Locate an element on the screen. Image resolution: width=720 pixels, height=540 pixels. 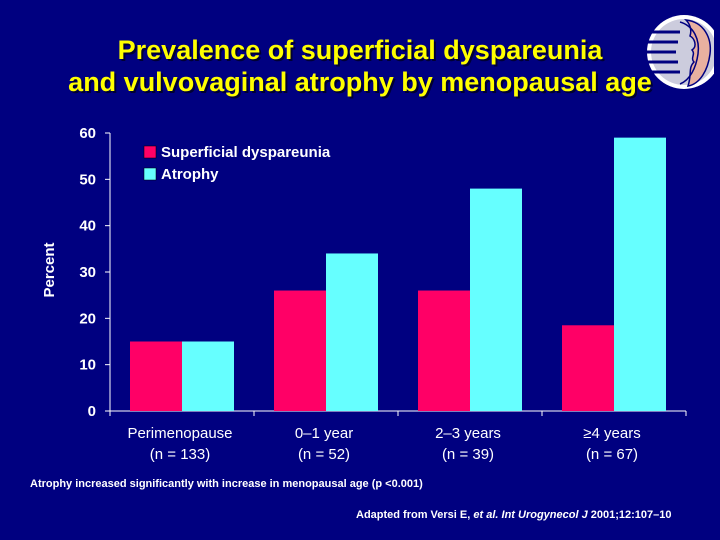
legend-entry: Atrophy is located at coordinates (190, 174).